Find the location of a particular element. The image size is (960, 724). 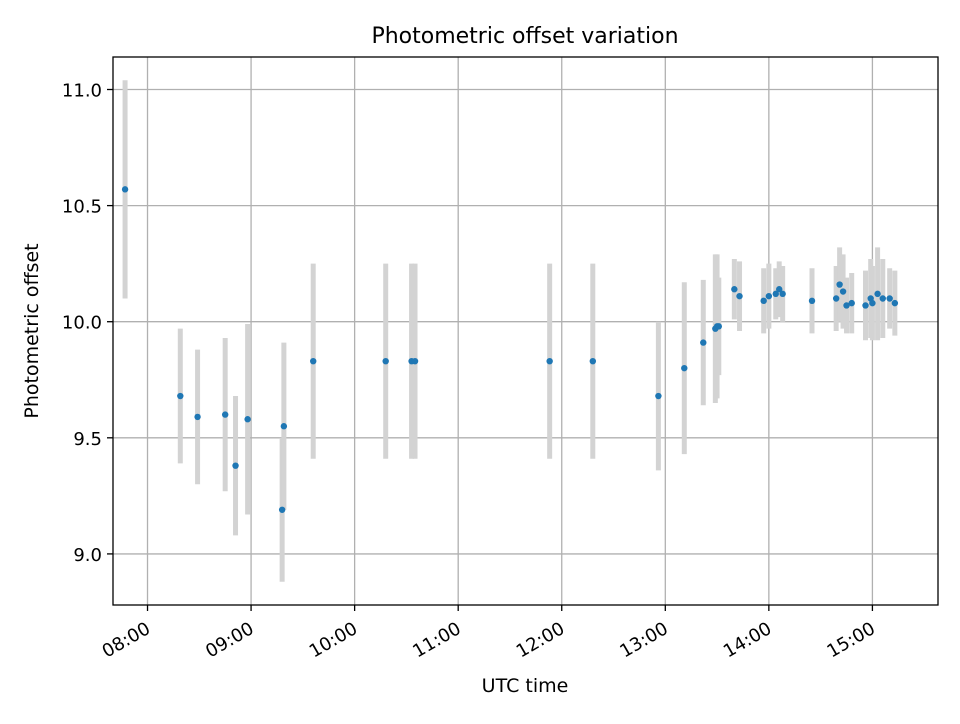

y-axis-ticks: 9.0 9.5 10.0 10.5 11.0 is located at coordinates (87, 323).